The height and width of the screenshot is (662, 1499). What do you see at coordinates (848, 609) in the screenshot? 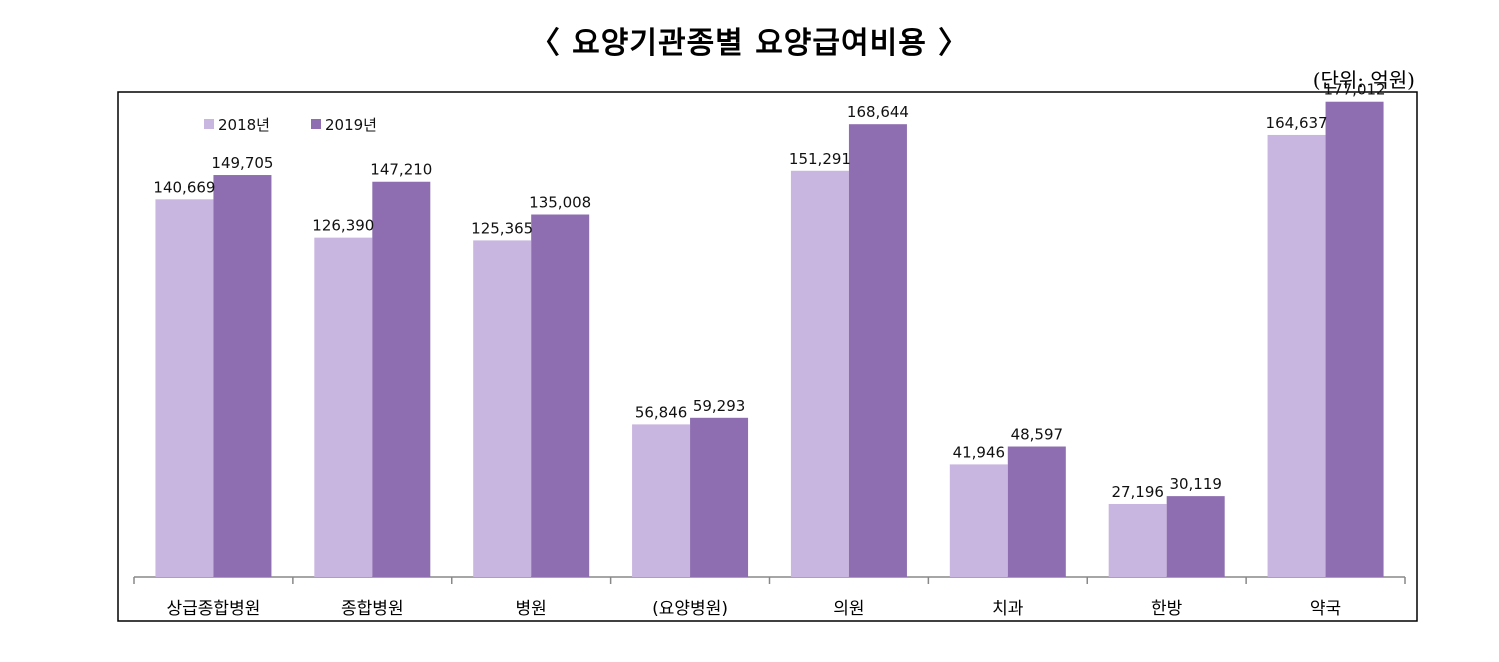
I see `x-tick-label: 의원` at bounding box center [848, 609].